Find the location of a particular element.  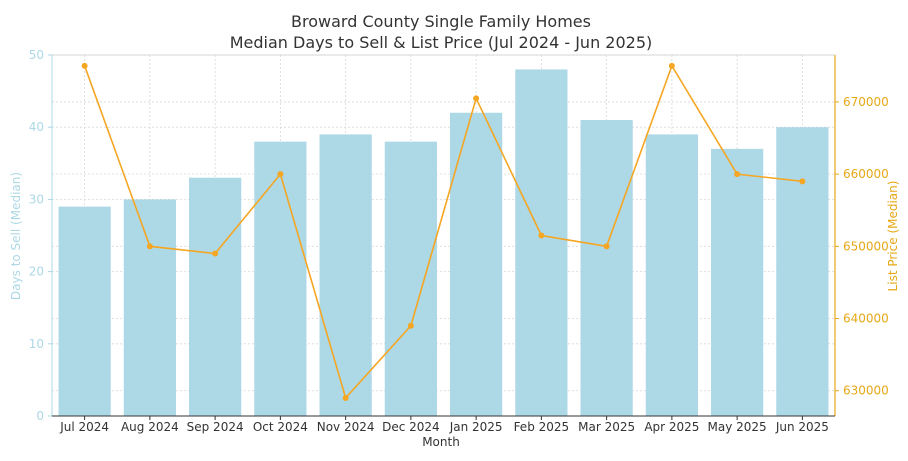

x-tick-label: Jul 2024 is located at coordinates (84, 427).